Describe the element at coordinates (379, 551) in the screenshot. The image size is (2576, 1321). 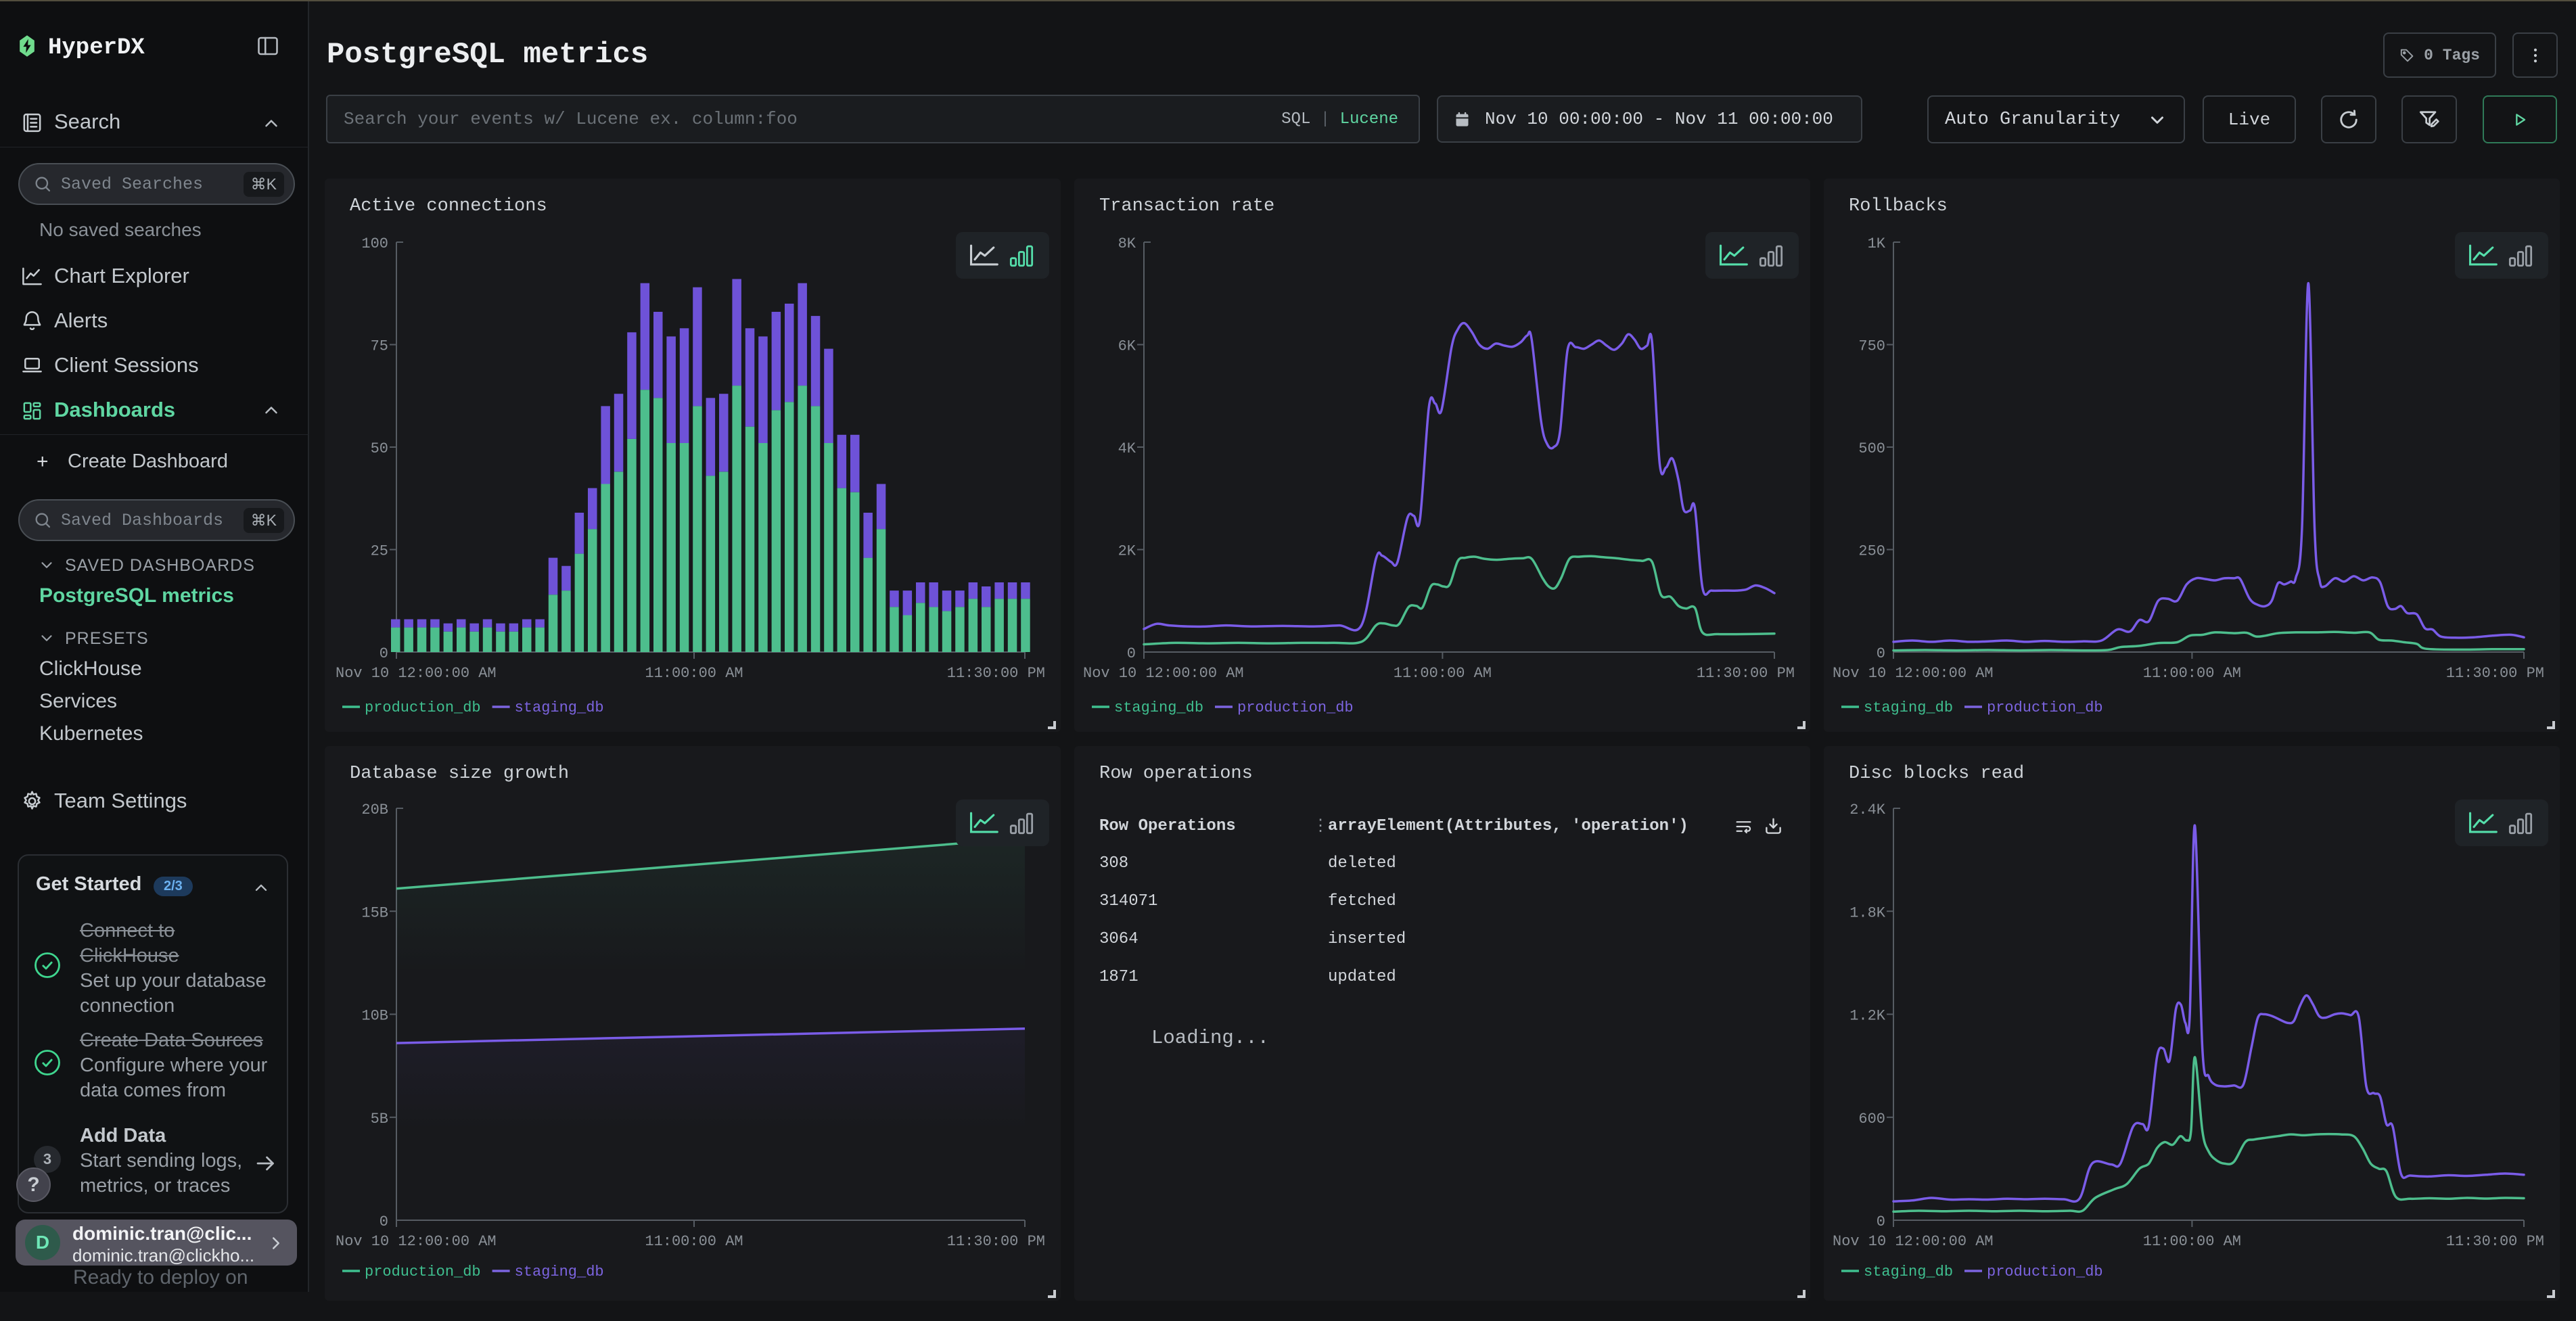
I see `svg-text: 25` at that location.